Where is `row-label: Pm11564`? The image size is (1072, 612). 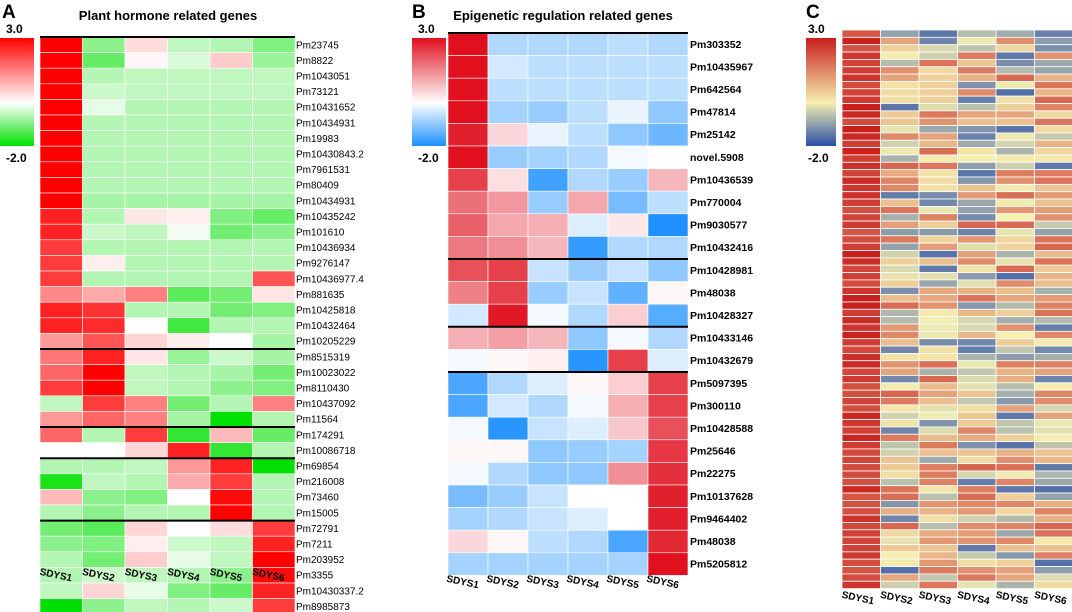
row-label: Pm11564 is located at coordinates (317, 420).